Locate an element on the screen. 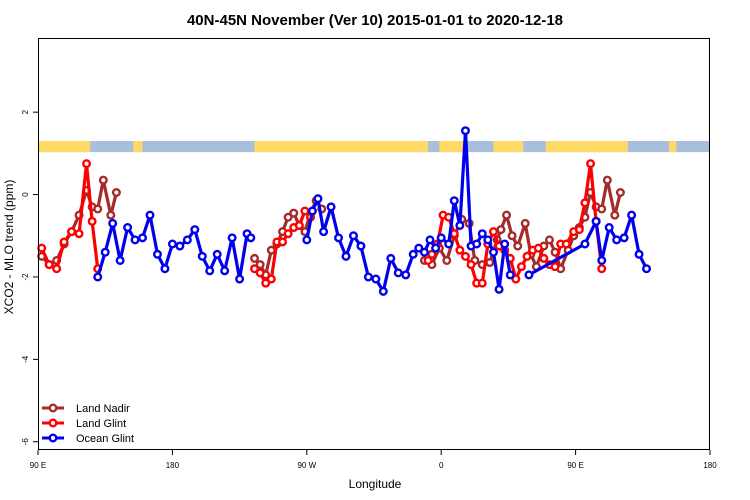  y-axis: -6 -4 -2 0 2 is located at coordinates (29, 277).